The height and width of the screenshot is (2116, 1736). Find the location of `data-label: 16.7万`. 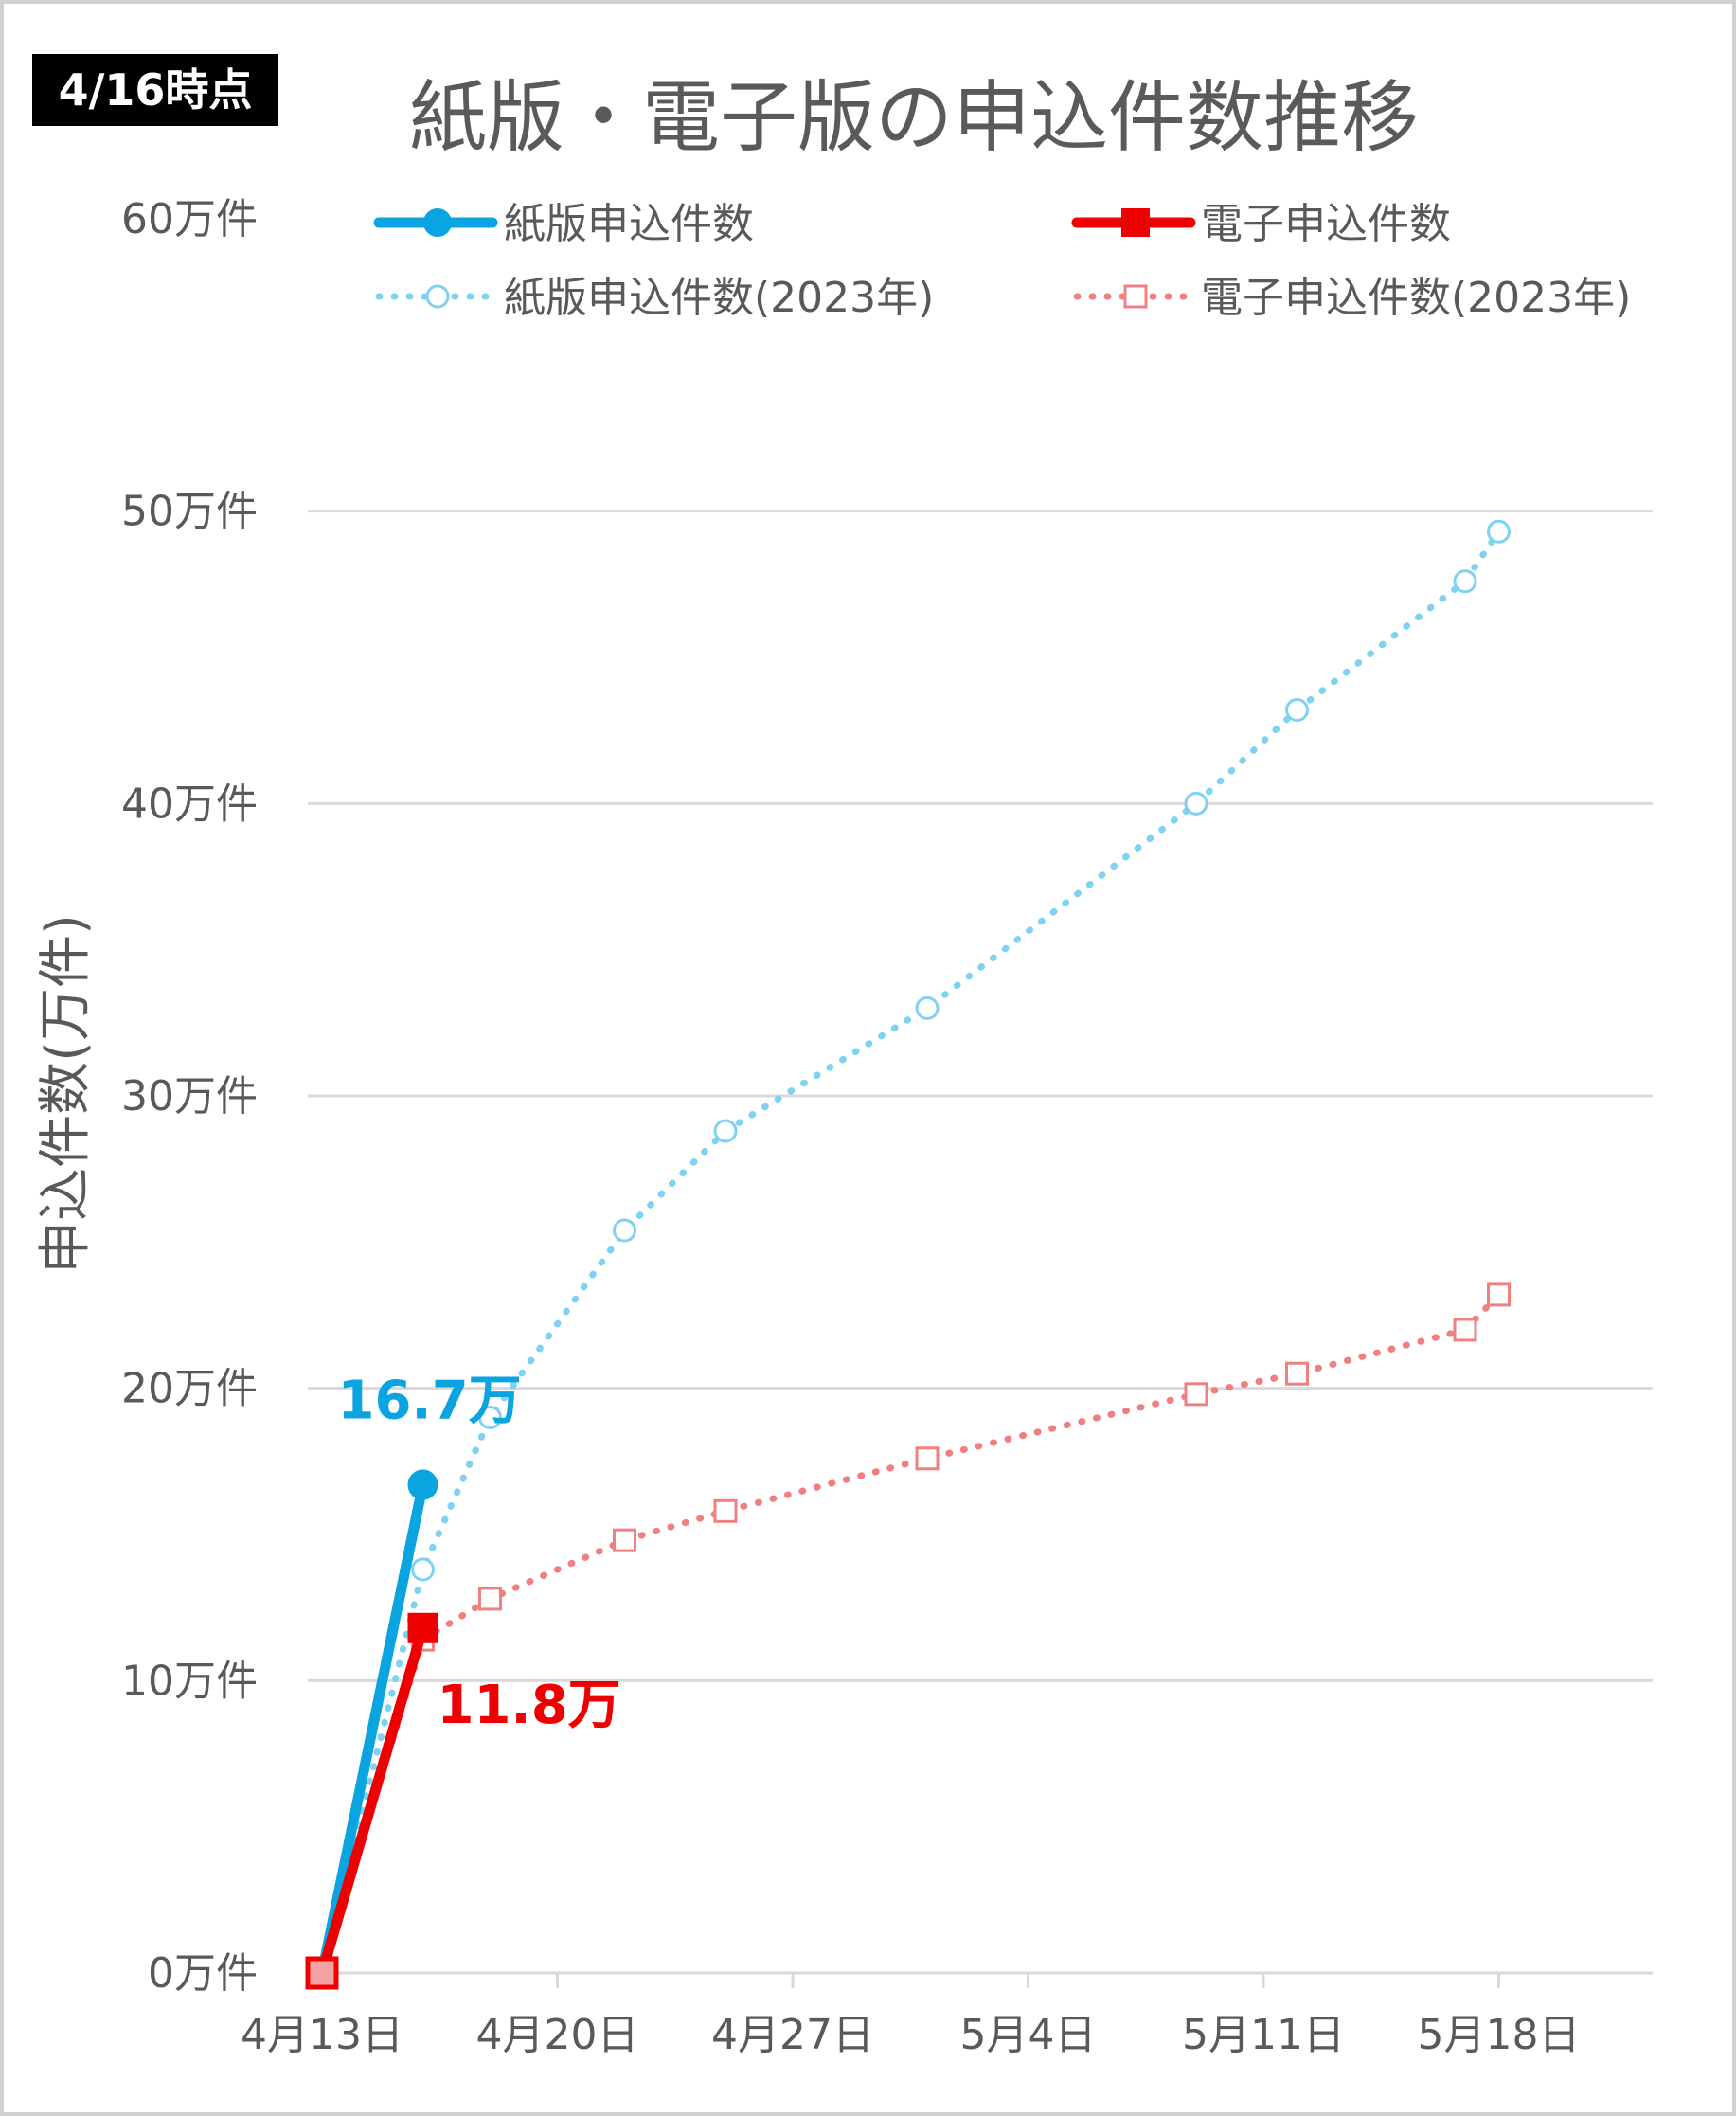

data-label: 16.7万 is located at coordinates (430, 1401).